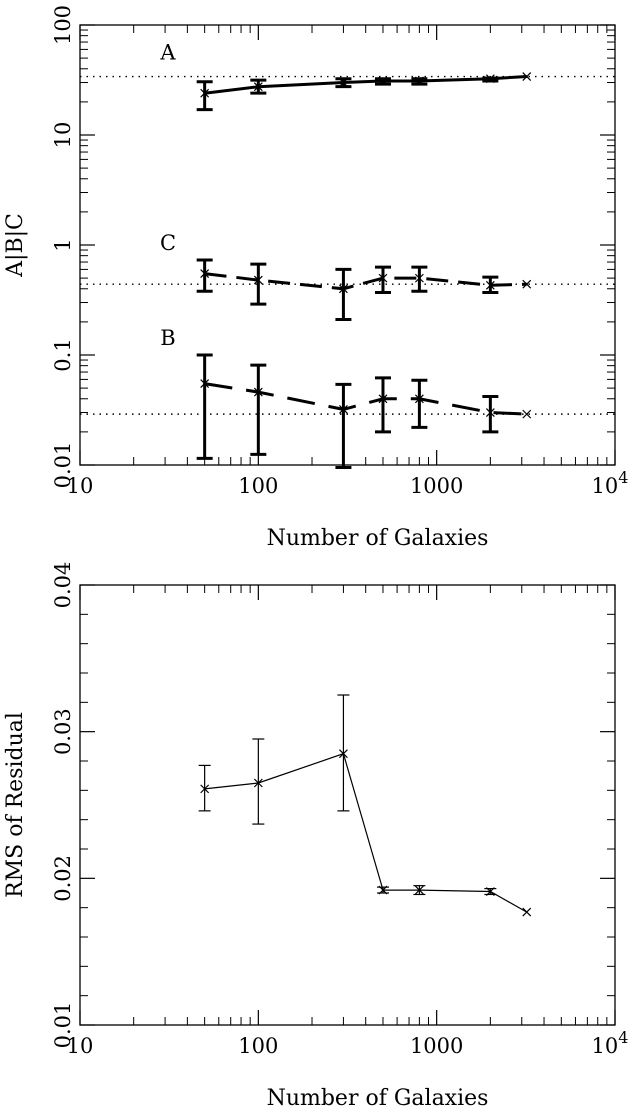 The height and width of the screenshot is (1113, 641). What do you see at coordinates (63, 25) in the screenshot?
I see `y-tick-label: 100` at bounding box center [63, 25].